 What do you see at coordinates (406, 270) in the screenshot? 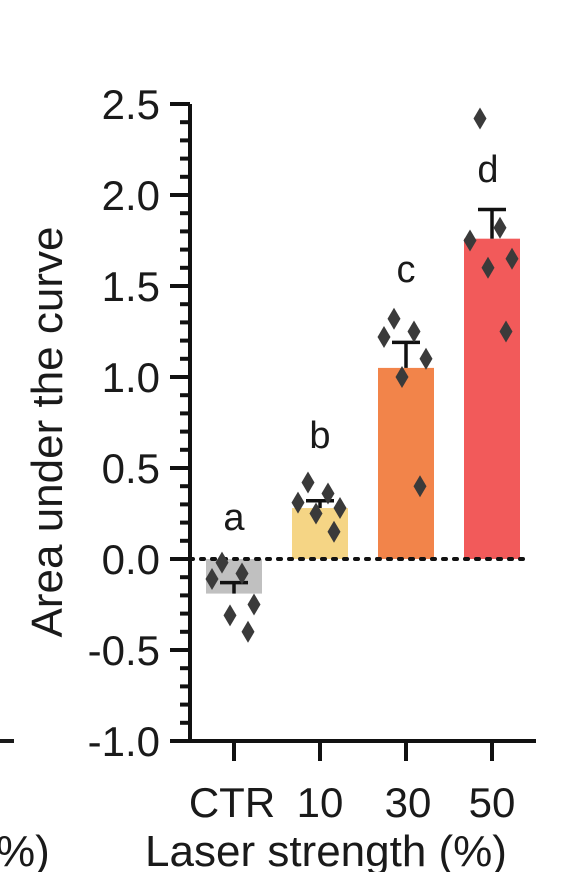
I see `significance-letter-c: c` at bounding box center [406, 270].